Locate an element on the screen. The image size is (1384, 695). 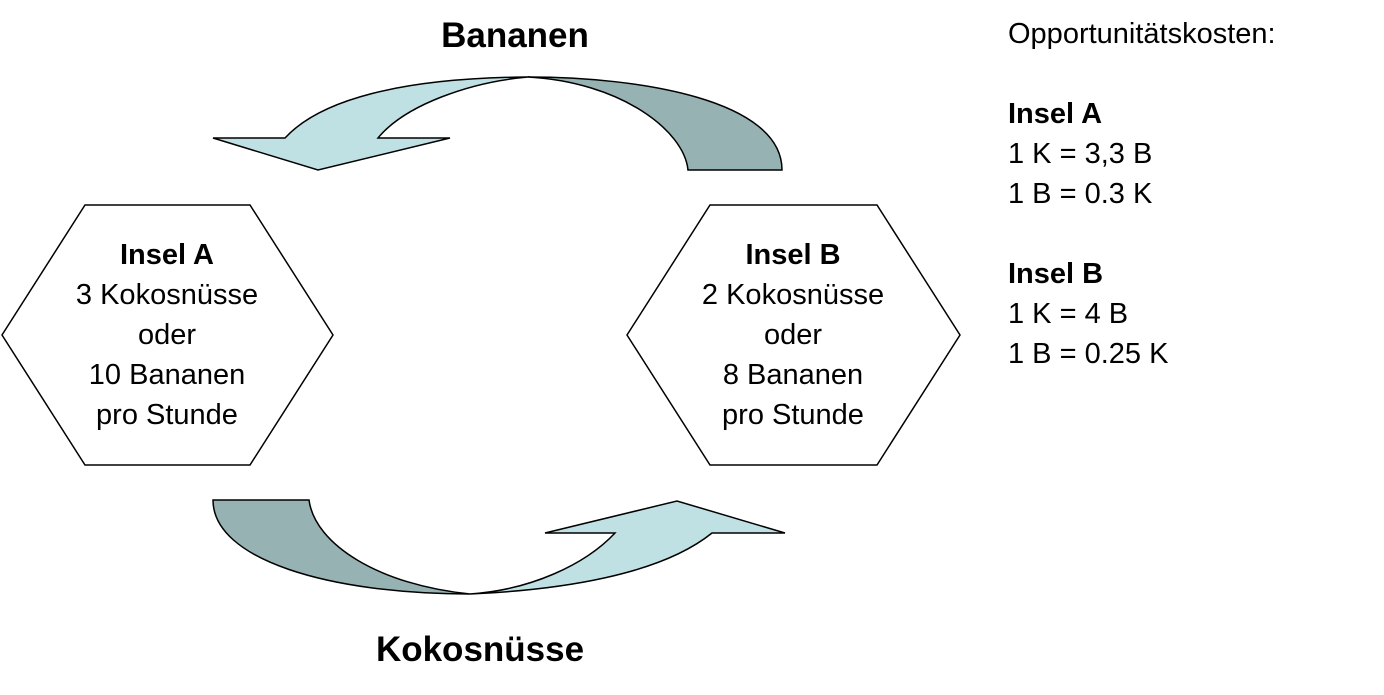
opportunity-costs-heading: Opportunitätskosten: is located at coordinates (1142, 34).